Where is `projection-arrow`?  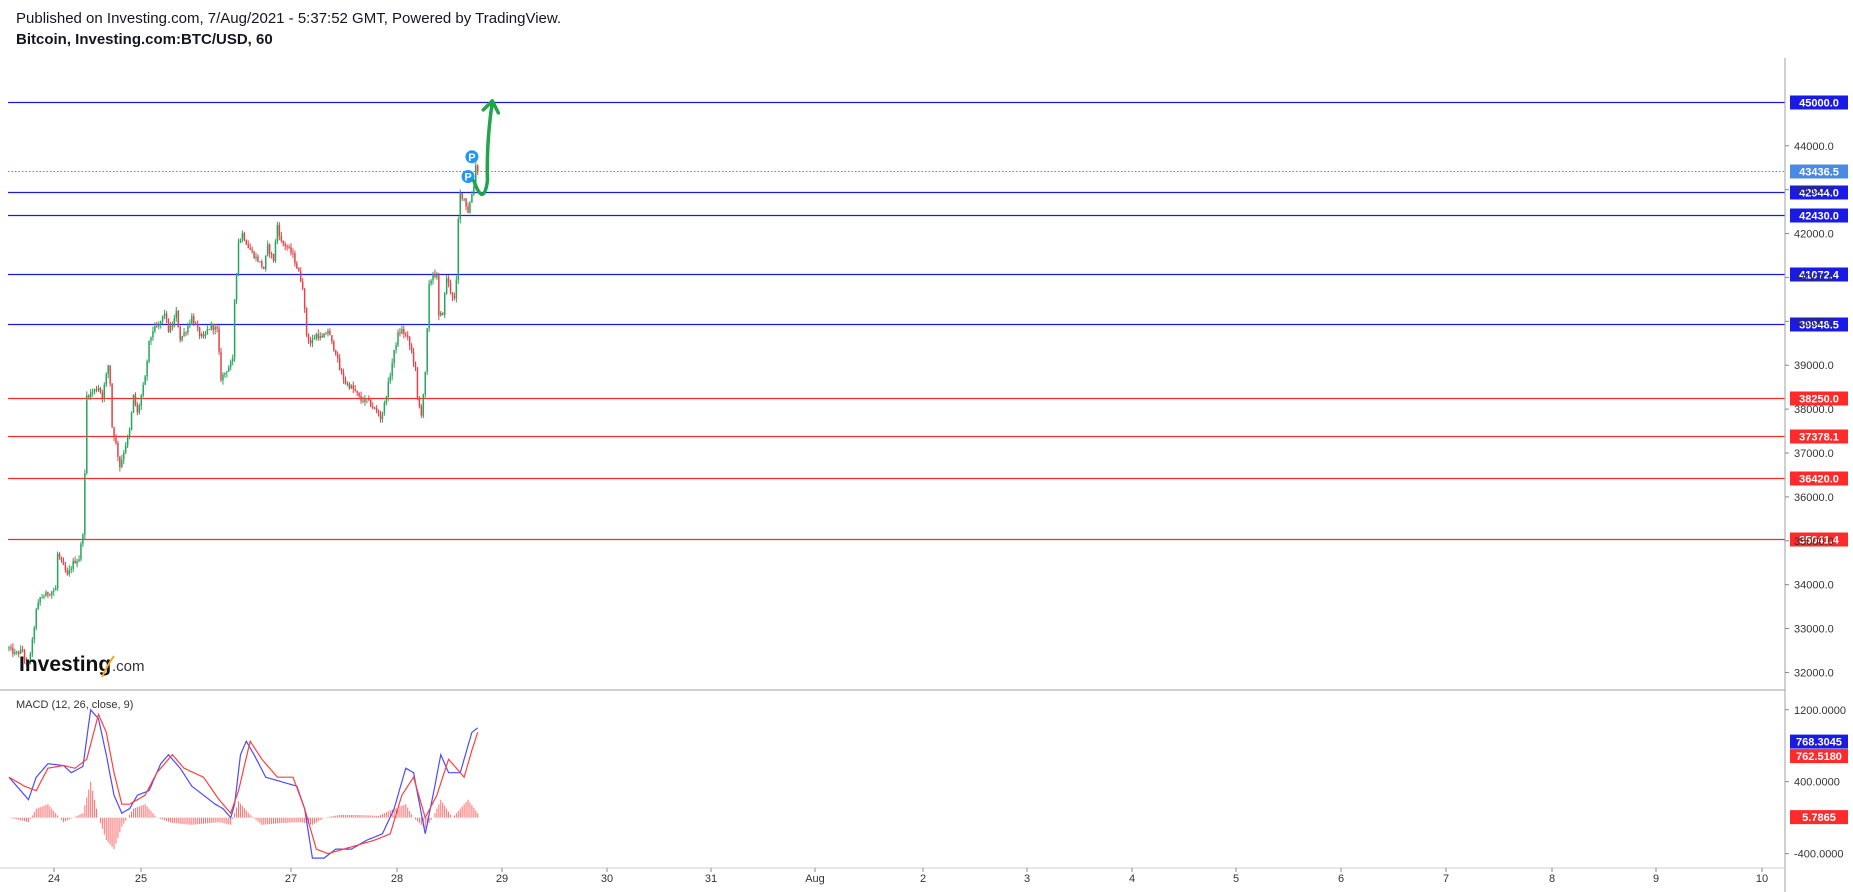
projection-arrow is located at coordinates (483, 148).